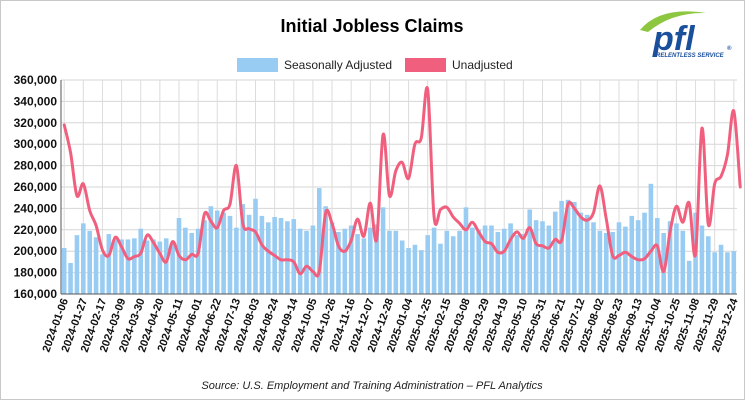  Describe the element at coordinates (36, 123) in the screenshot. I see `y-tick-label: 320,000` at that location.